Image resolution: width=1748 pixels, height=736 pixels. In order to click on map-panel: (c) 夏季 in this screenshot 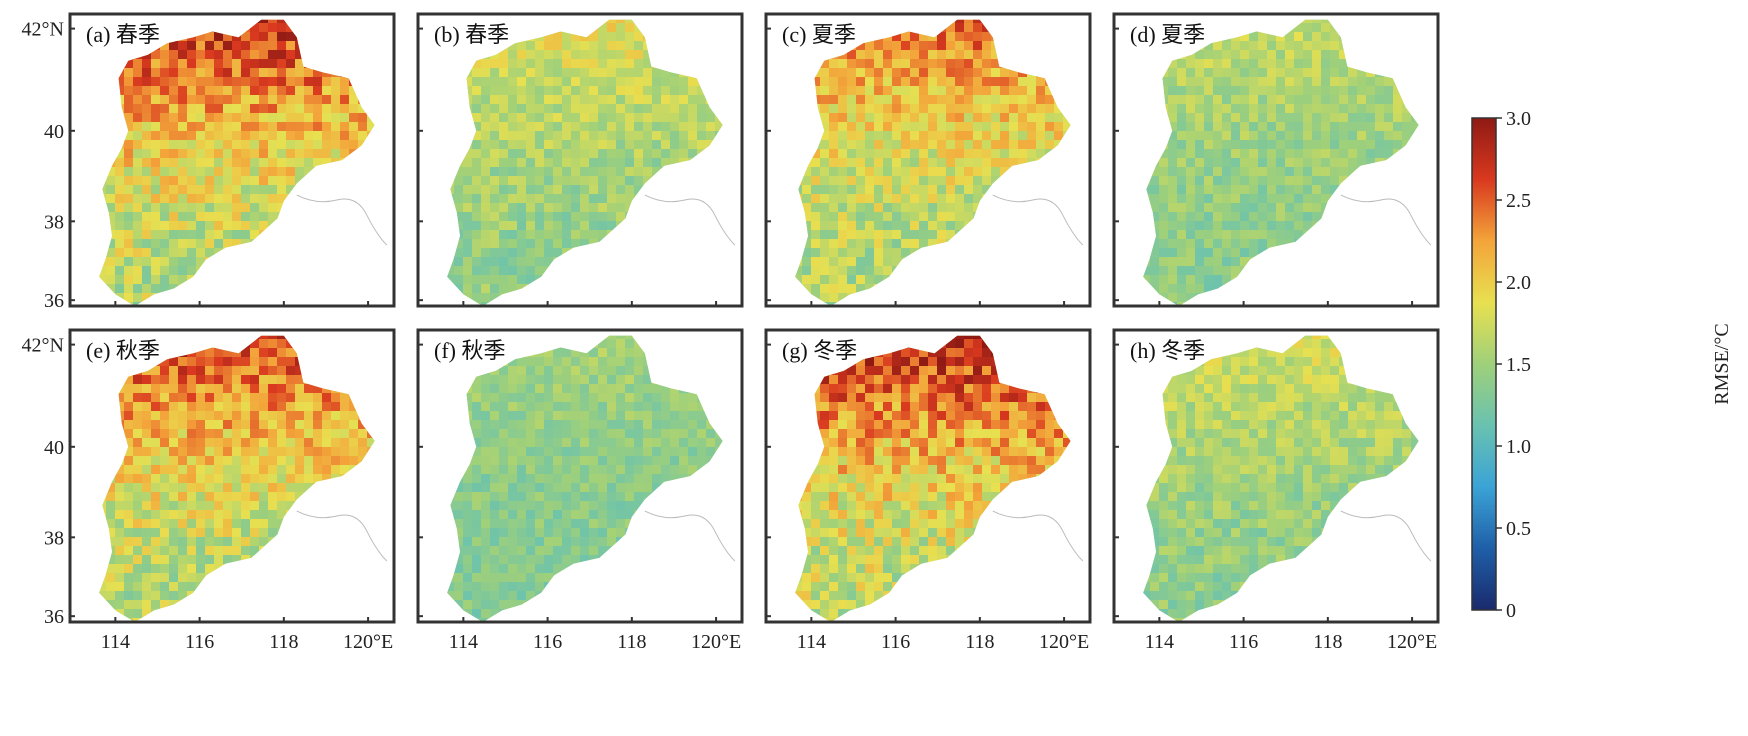, I will do `click(928, 160)`.